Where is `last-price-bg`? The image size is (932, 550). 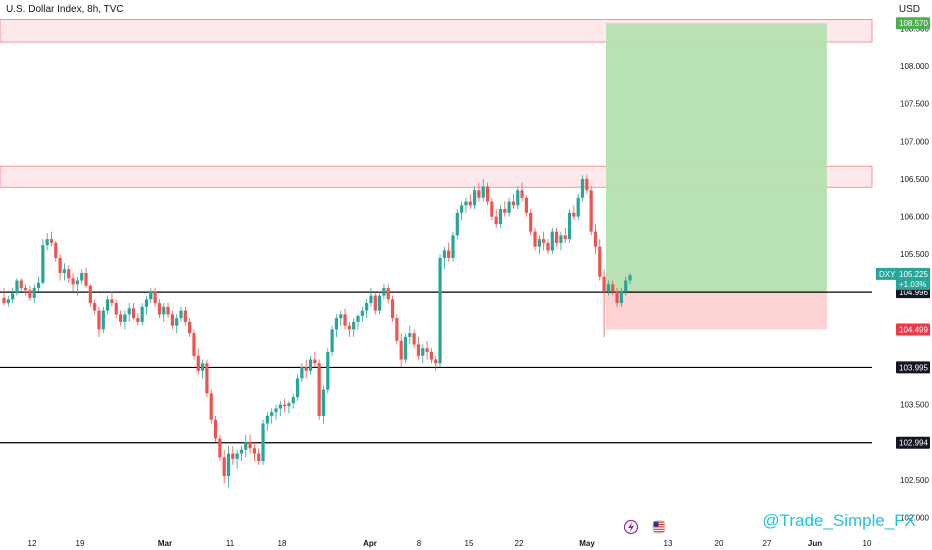 last-price-bg is located at coordinates (913, 278).